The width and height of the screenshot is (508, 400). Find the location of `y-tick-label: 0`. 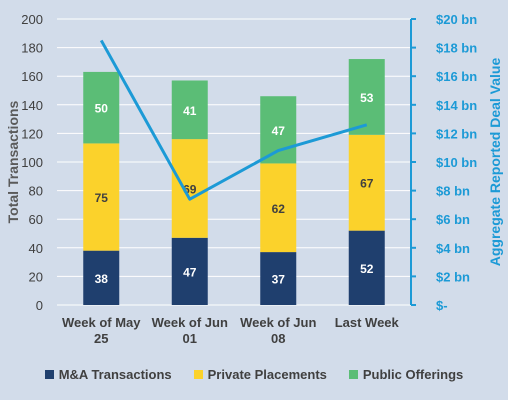

y-tick-label: 0 is located at coordinates (39, 305).